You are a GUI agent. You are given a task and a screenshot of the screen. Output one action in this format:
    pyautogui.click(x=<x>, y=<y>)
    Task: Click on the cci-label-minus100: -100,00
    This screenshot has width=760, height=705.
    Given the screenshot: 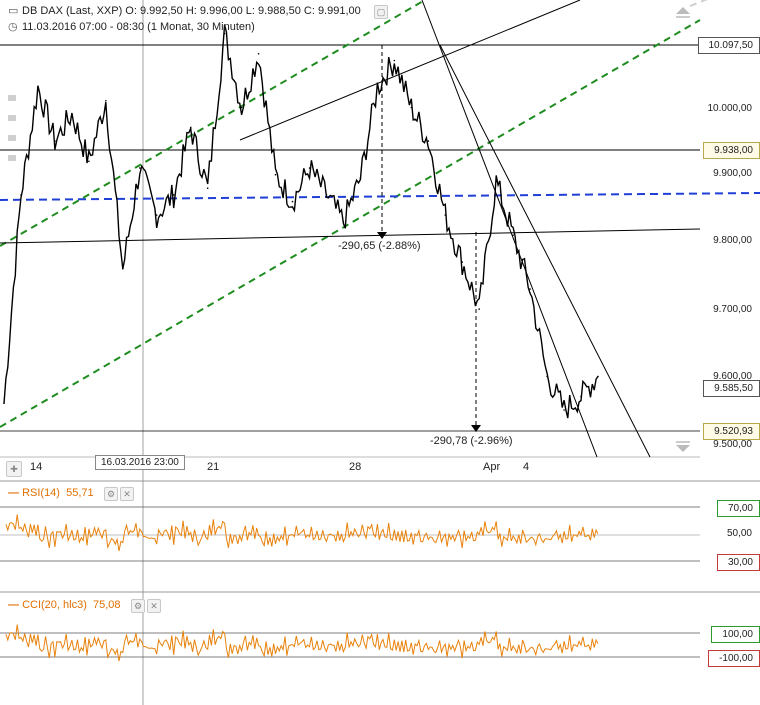 What is the action you would take?
    pyautogui.click(x=734, y=658)
    